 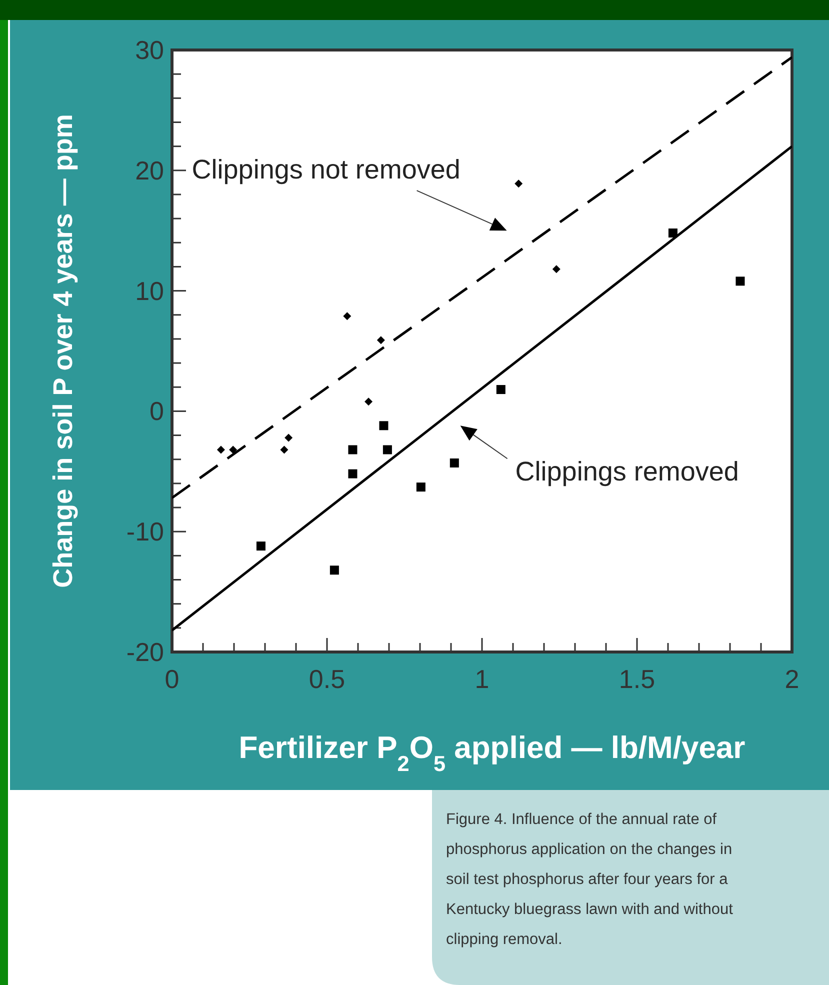 I want to click on x-axis-title: Fertilizer P$_{2}$O$_{5}$ applied — lb/M/year, so click(x=492, y=753).